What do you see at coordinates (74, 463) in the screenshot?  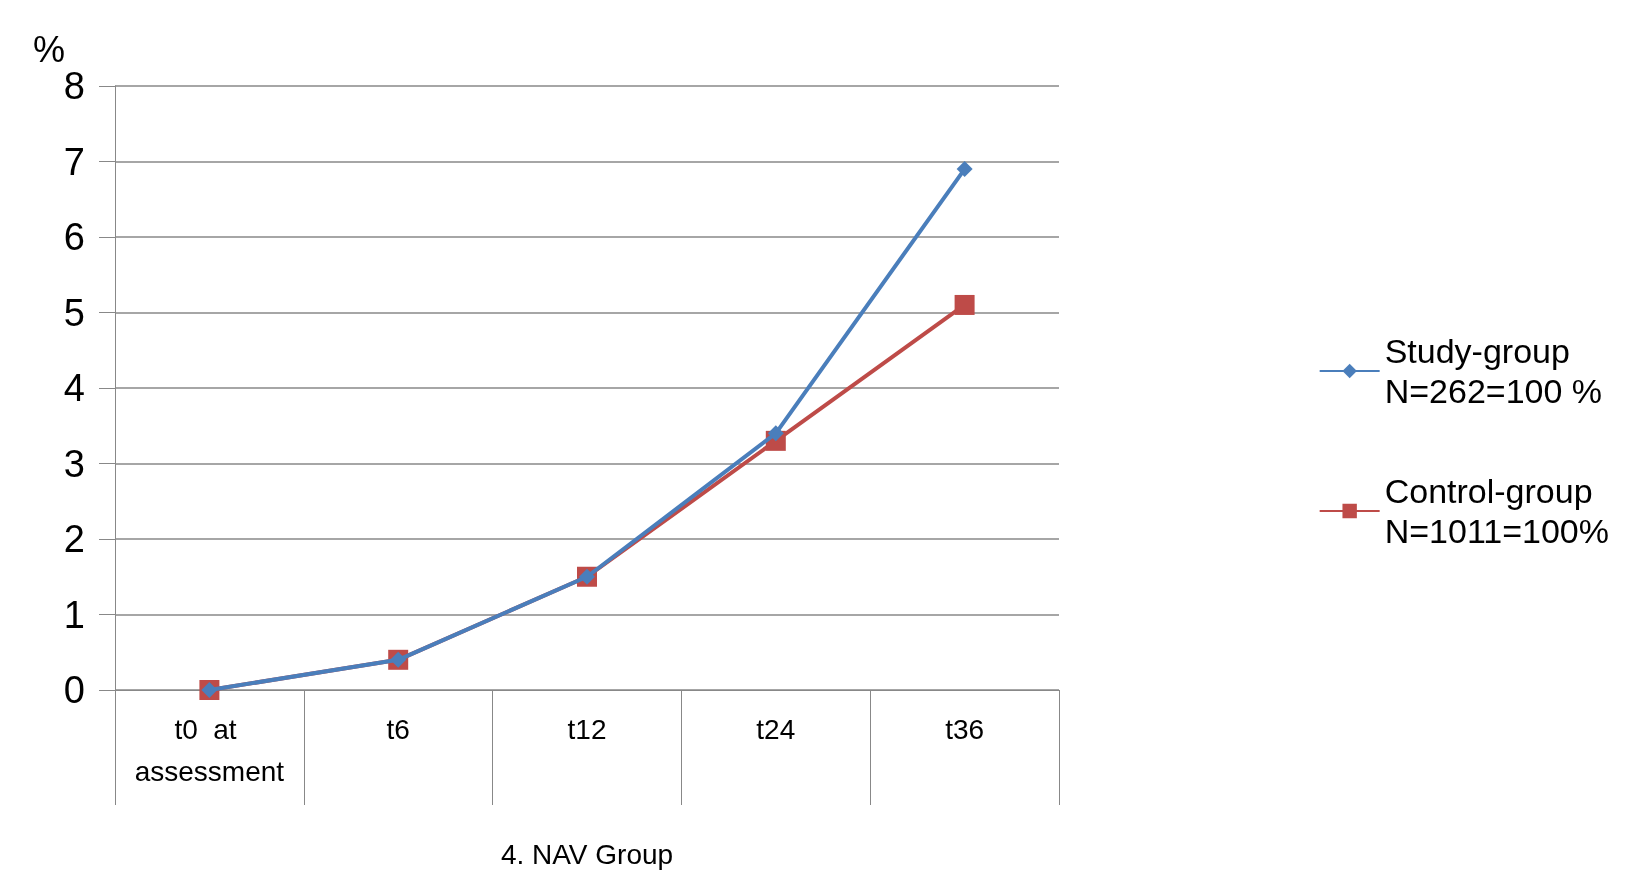 I see `y-tick-label: 3` at bounding box center [74, 463].